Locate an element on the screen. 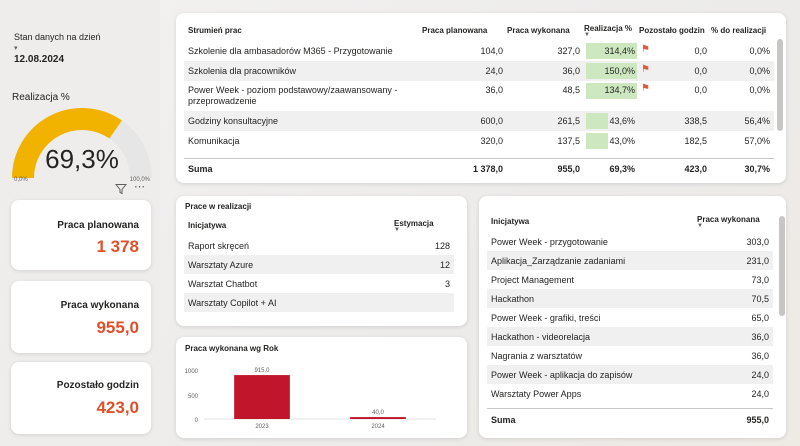  col-header-to-do: % do realizacji is located at coordinates (739, 30).